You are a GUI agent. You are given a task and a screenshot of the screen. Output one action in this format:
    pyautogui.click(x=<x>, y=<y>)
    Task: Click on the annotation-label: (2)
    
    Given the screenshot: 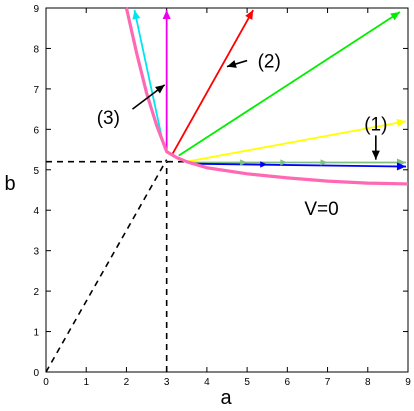 What is the action you would take?
    pyautogui.click(x=269, y=62)
    